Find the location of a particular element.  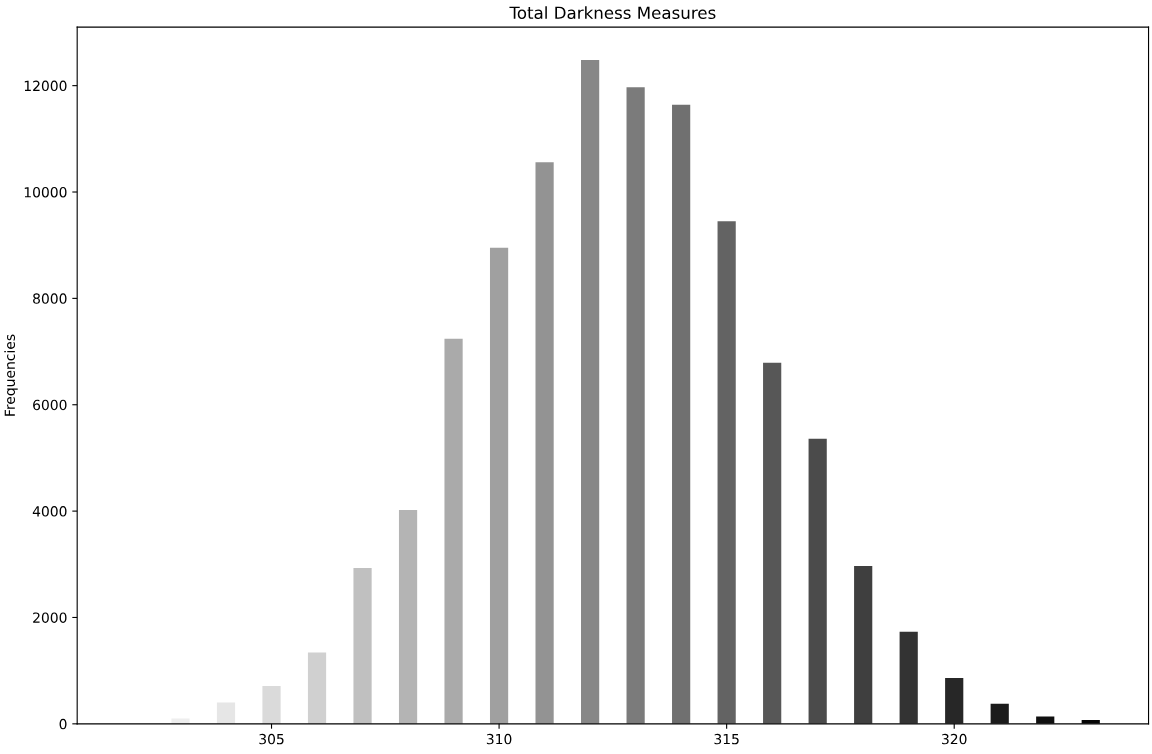

x-tick-label: 305 is located at coordinates (271, 739).